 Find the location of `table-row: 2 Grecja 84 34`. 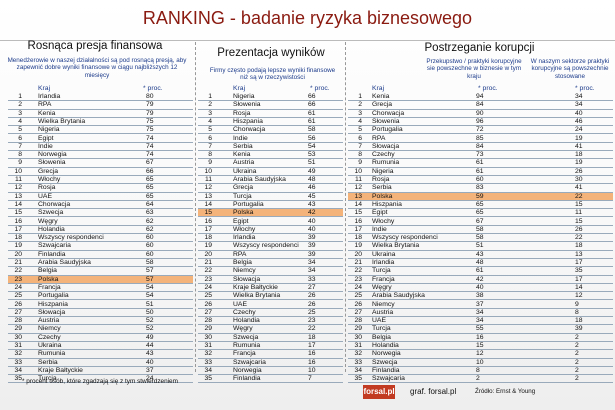

table-row: 2 Grecja 84 34 is located at coordinates (480, 105).